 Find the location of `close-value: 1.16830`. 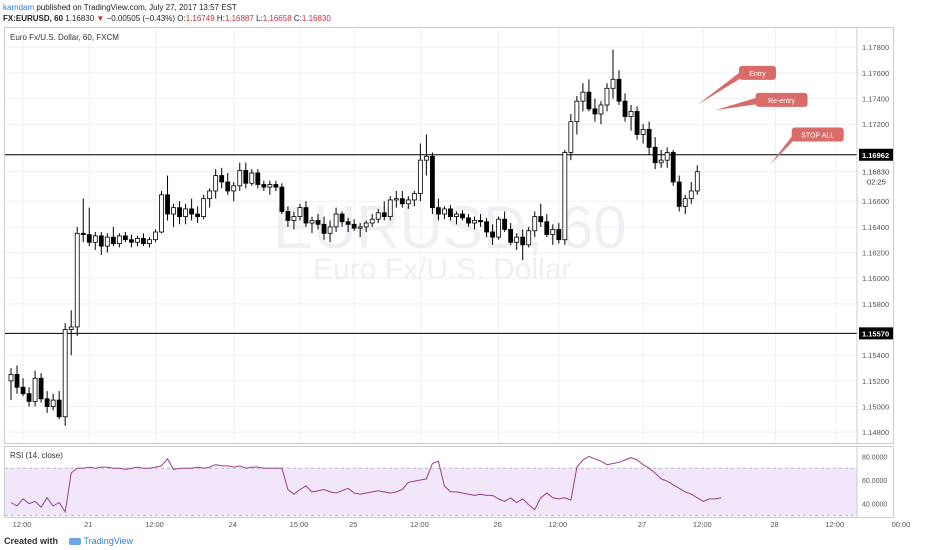

close-value: 1.16830 is located at coordinates (316, 18).